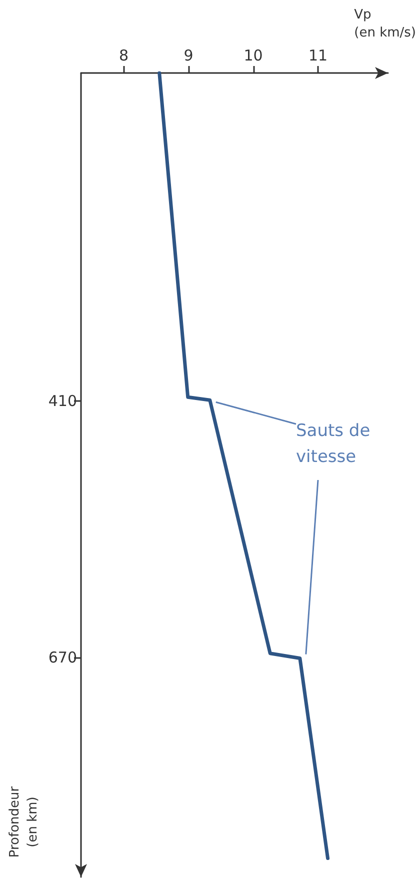 Image resolution: width=418 pixels, height=886 pixels. I want to click on y-axis-title: Profondeur (en km), so click(24, 822).